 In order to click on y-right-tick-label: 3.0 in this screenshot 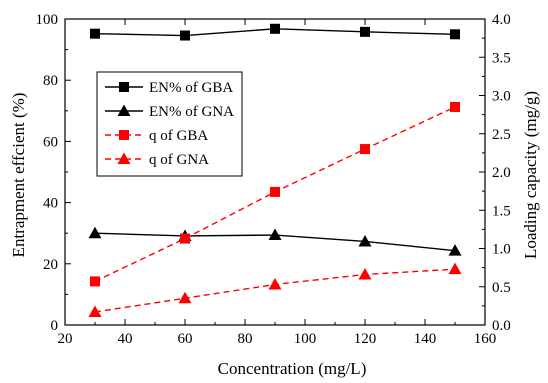, I will do `click(501, 97)`.